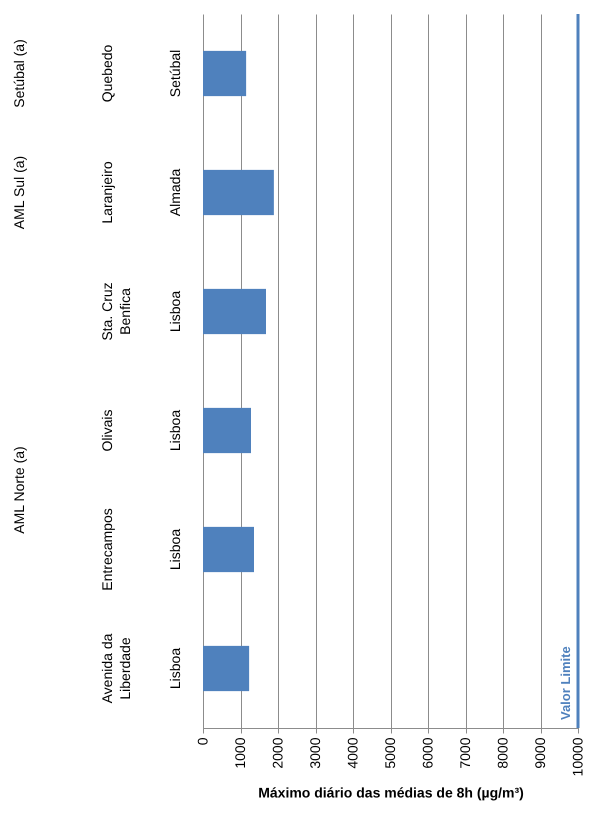 Image resolution: width=592 pixels, height=818 pixels. What do you see at coordinates (578, 756) in the screenshot?
I see `x-tick-label: 10000` at bounding box center [578, 756].